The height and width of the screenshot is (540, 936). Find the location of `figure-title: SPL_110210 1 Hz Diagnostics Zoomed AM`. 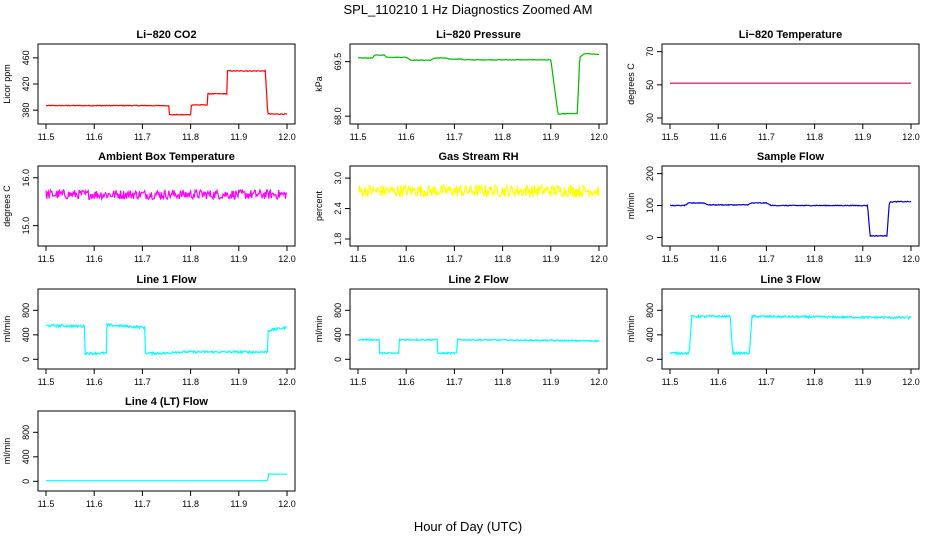

figure-title: SPL_110210 1 Hz Diagnostics Zoomed AM is located at coordinates (467, 9).